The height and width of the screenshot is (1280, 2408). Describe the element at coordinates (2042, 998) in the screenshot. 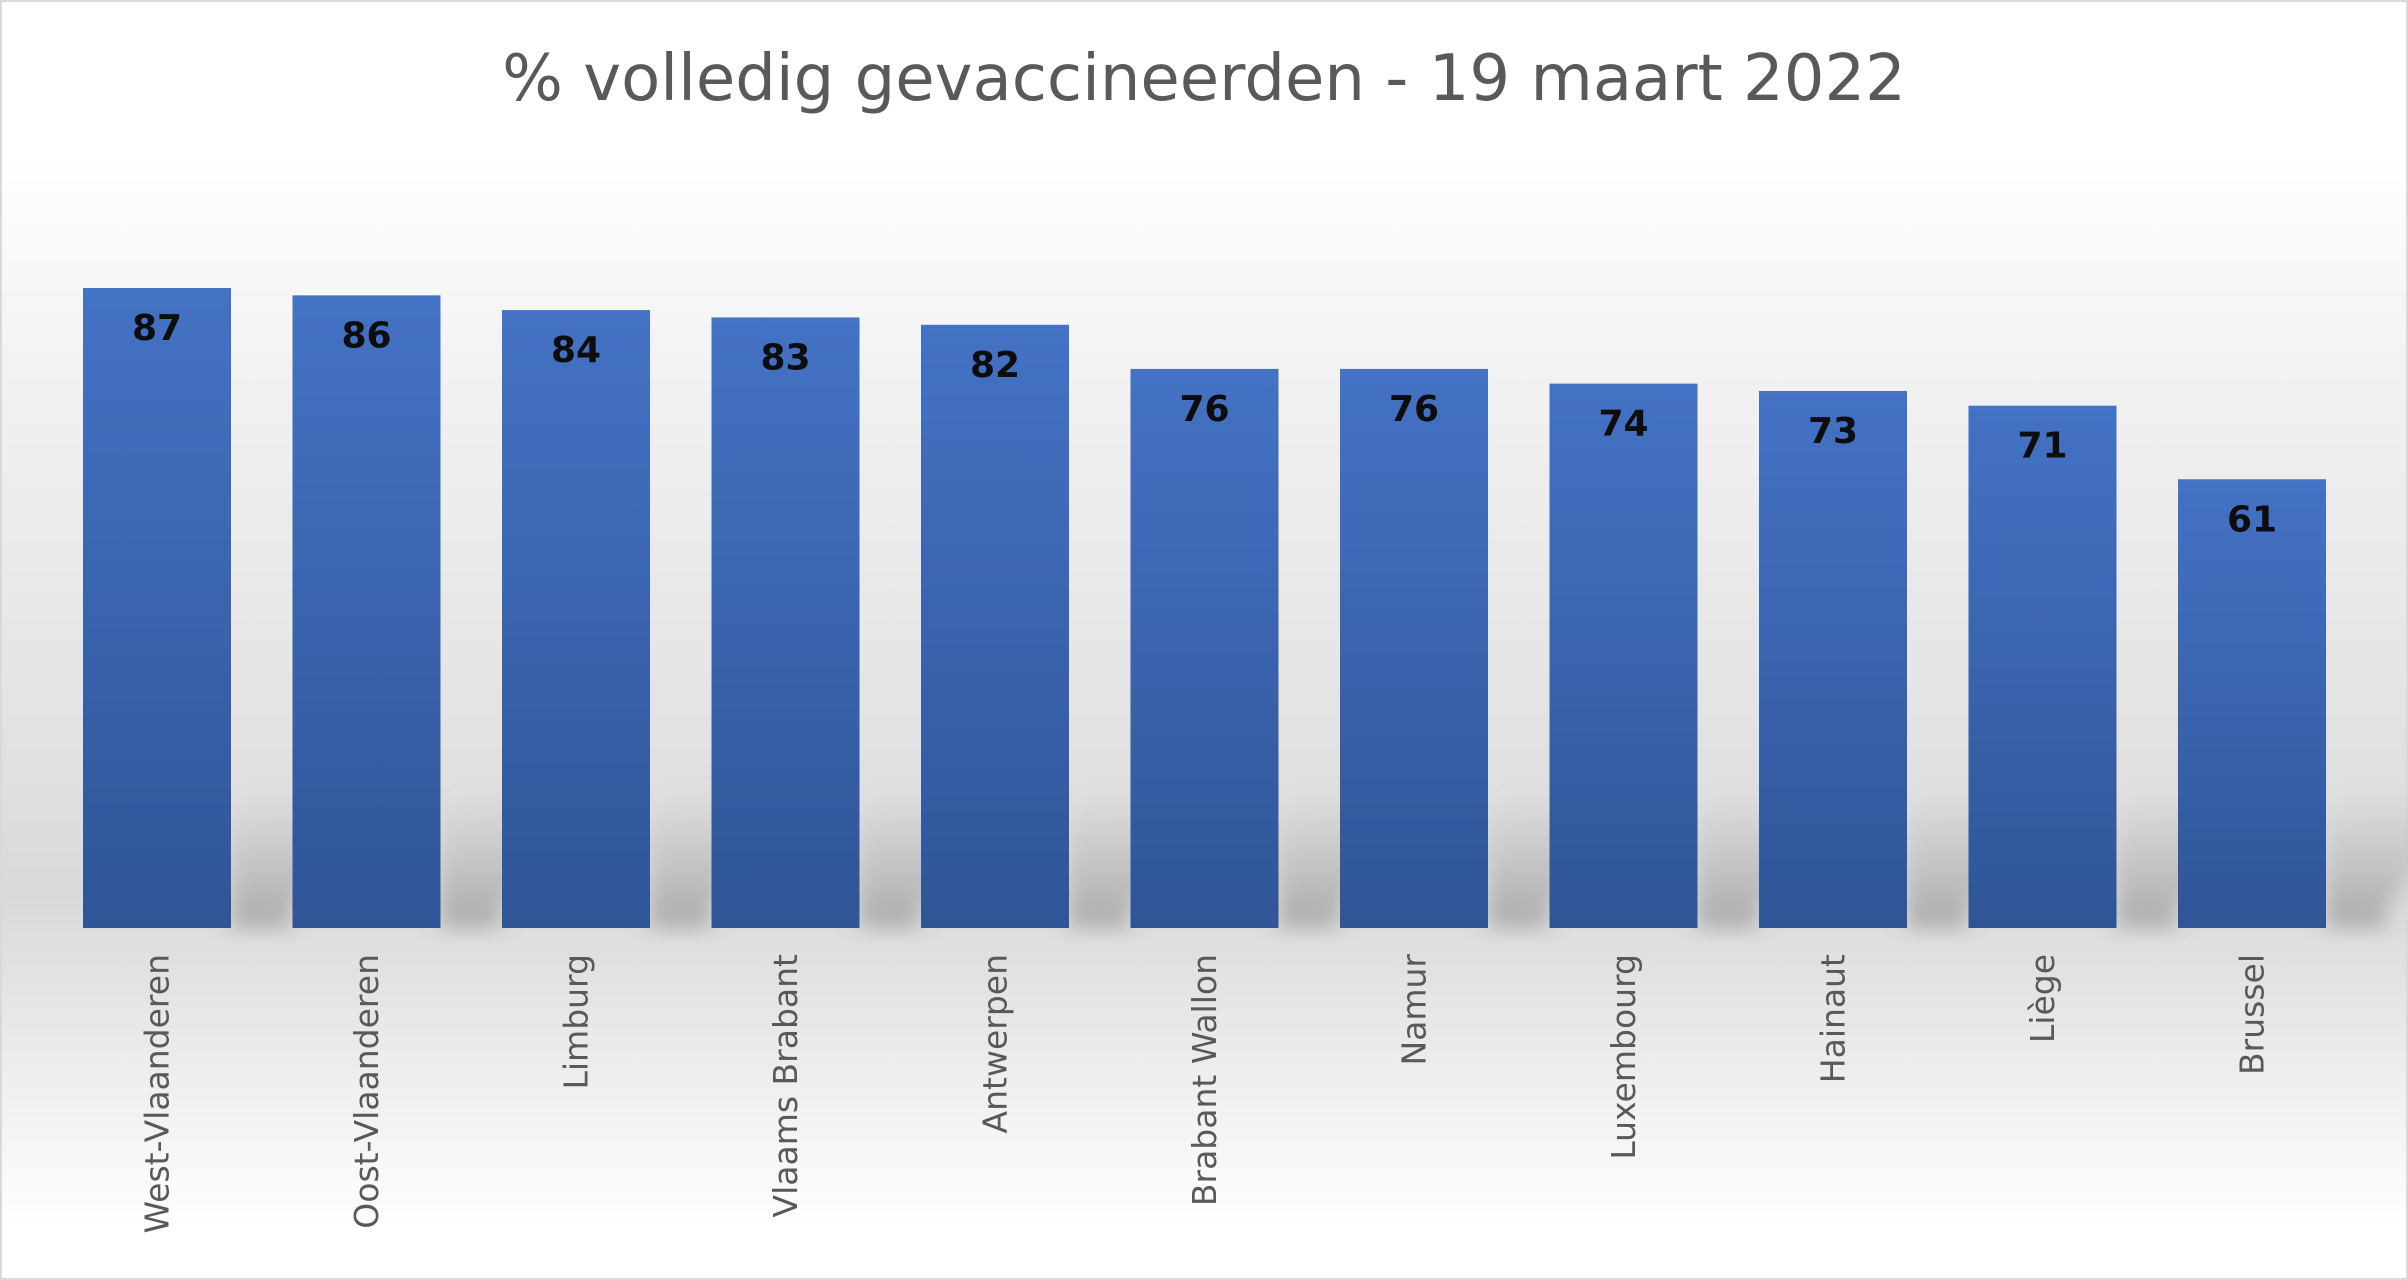

I see `x-tick-label: Liège` at that location.